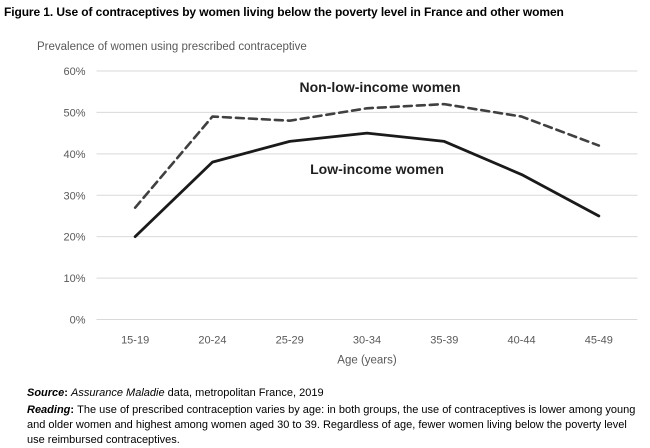 This screenshot has width=650, height=448. What do you see at coordinates (367, 361) in the screenshot?
I see `x-axis-title: Age (years)` at bounding box center [367, 361].